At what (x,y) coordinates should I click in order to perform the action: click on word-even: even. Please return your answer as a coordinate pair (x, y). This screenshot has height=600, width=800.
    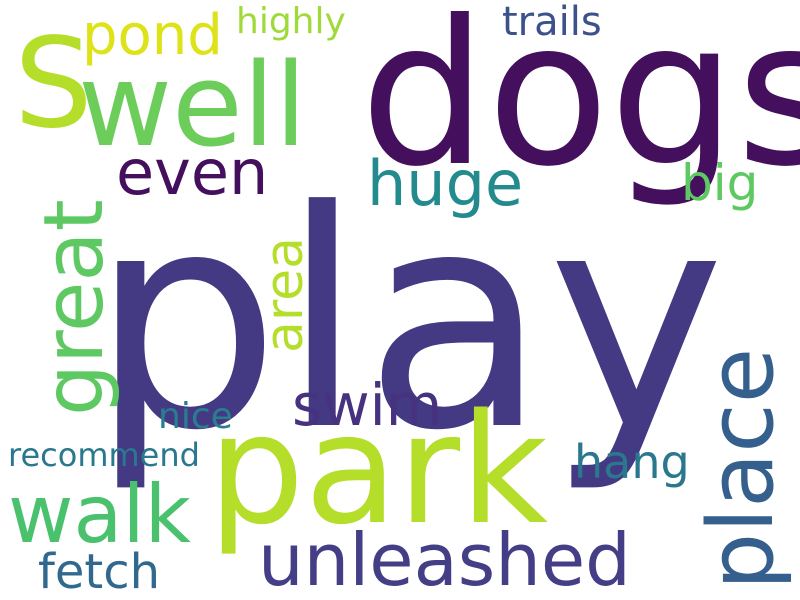
    Looking at the image, I should click on (192, 172).